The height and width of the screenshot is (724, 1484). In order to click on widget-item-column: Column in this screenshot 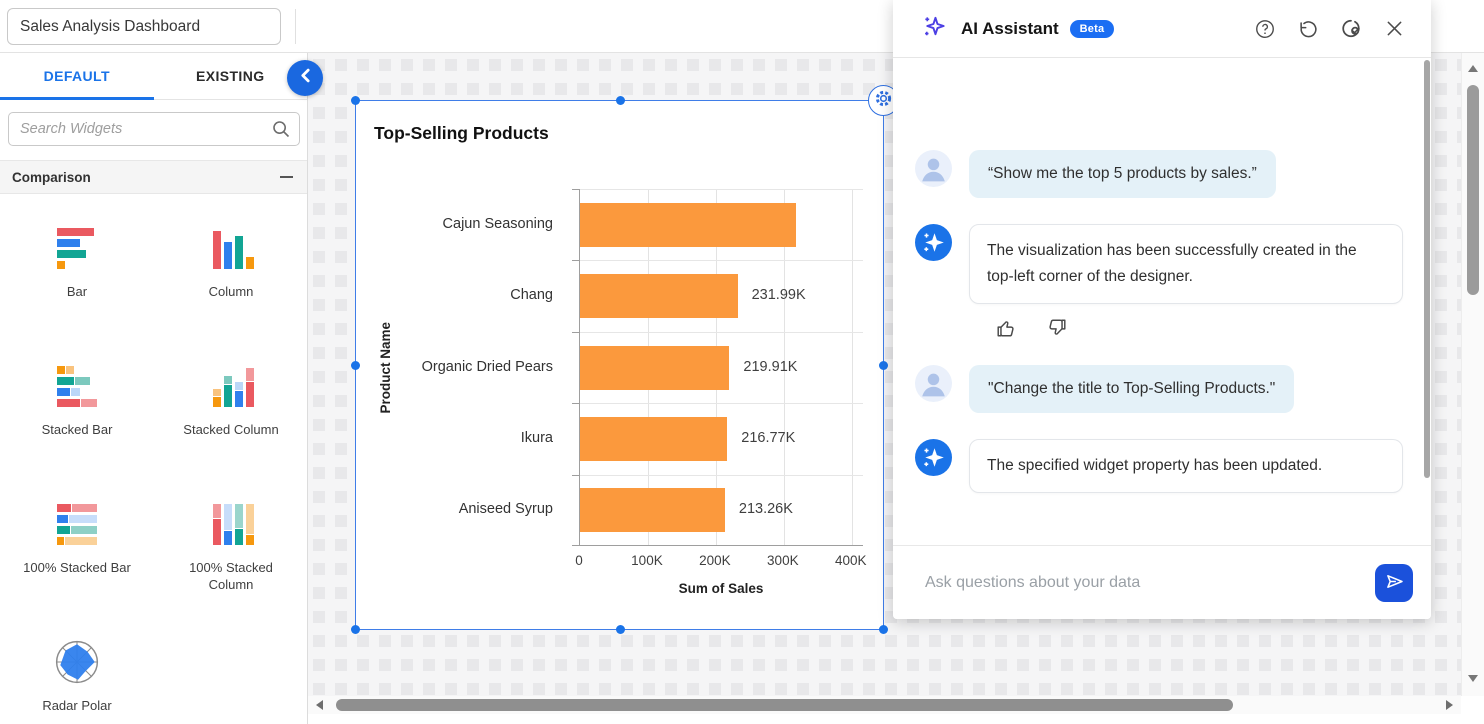, I will do `click(231, 262)`.